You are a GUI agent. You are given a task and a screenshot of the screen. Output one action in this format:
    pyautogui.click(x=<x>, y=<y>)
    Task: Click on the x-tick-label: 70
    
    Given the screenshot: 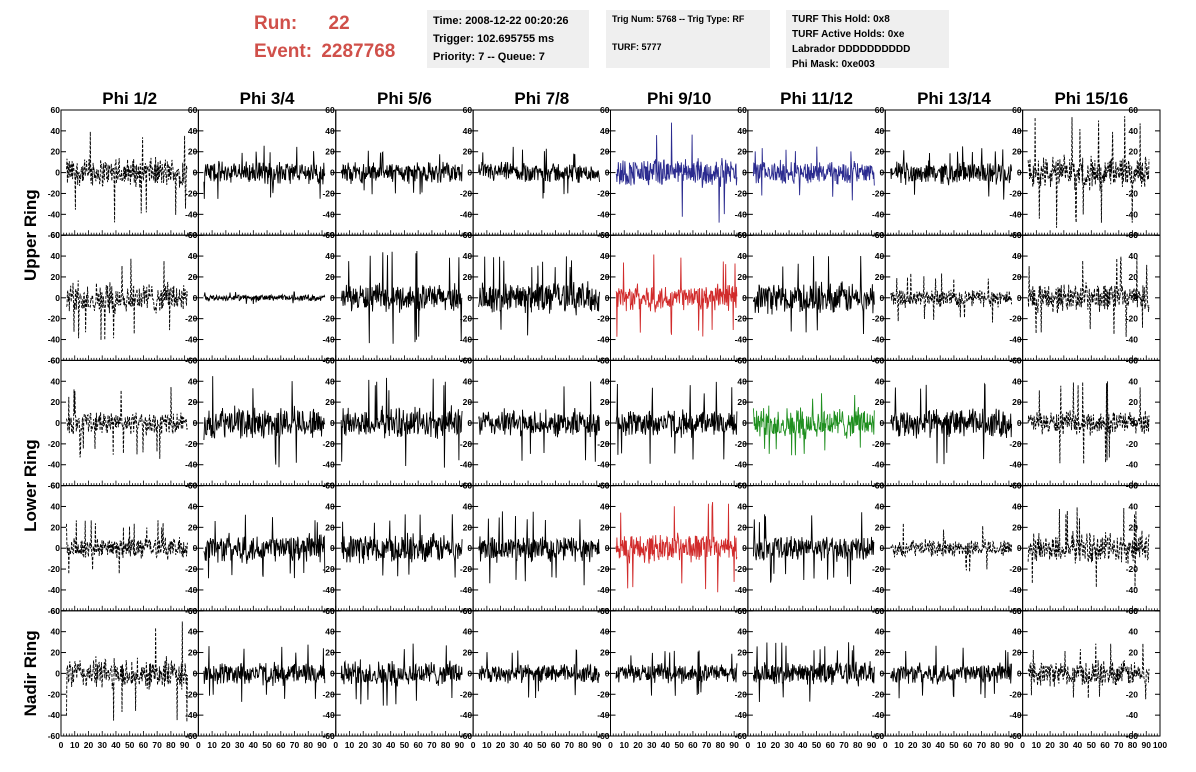 What is the action you would take?
    pyautogui.click(x=1119, y=745)
    